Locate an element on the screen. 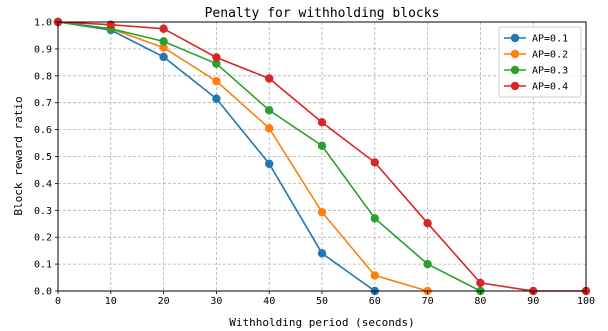 The width and height of the screenshot is (608, 331). y-tick-label: 0.7 is located at coordinates (43, 103).